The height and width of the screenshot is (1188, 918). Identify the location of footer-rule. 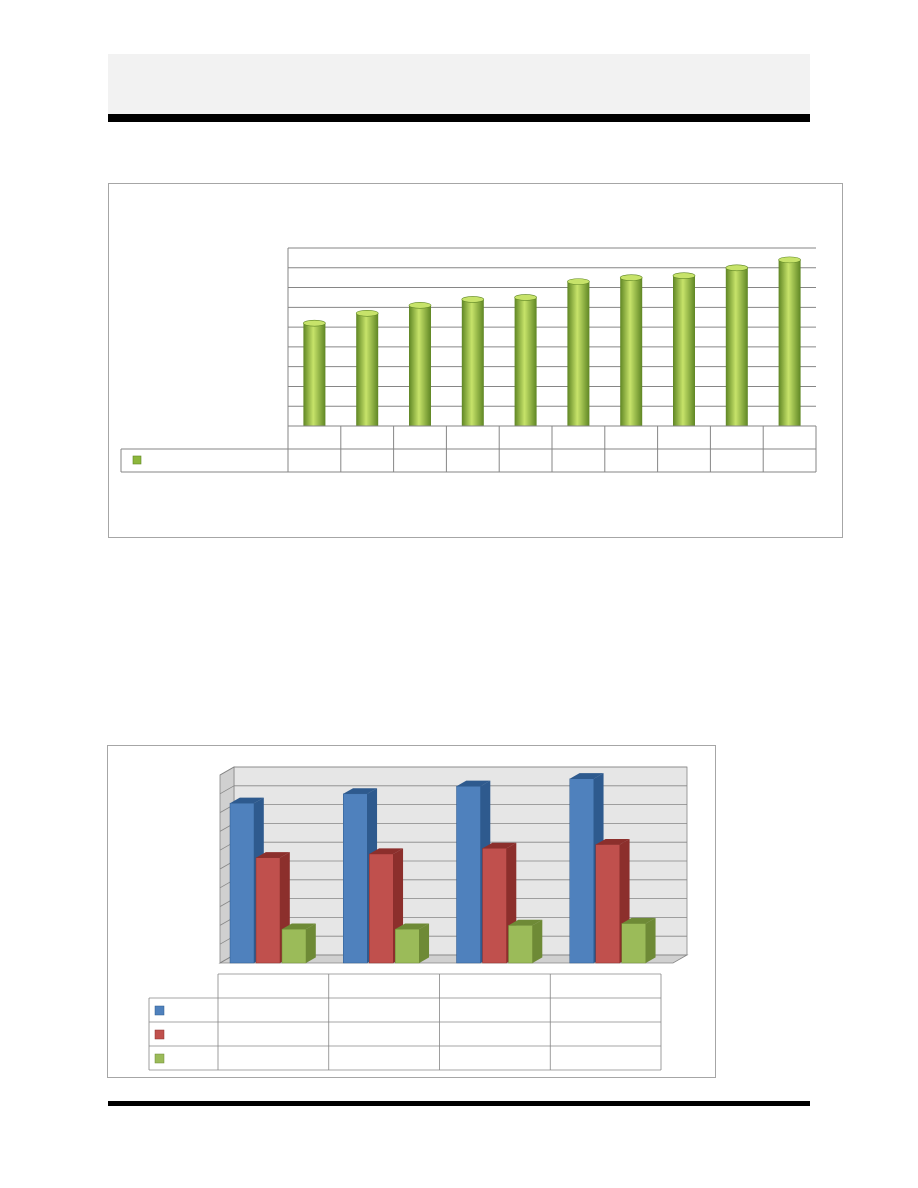
(459, 1103).